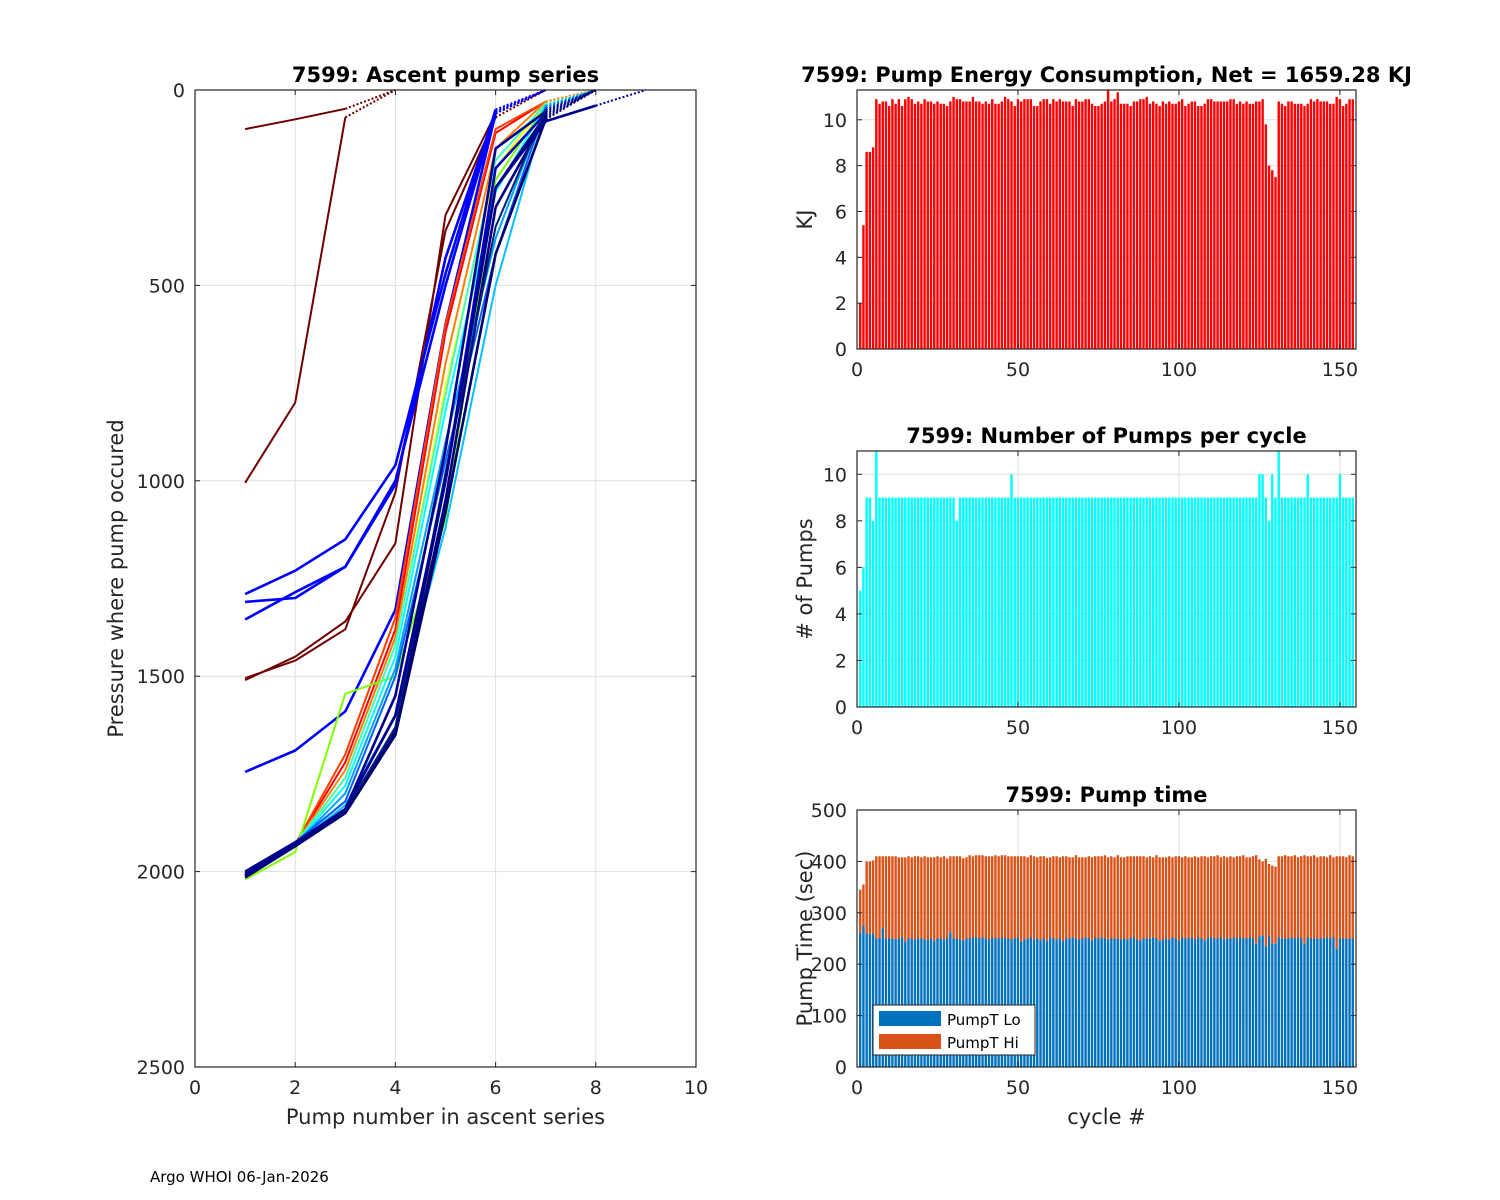 This screenshot has width=1500, height=1200. I want to click on y-tick-label: 200, so click(829, 965).